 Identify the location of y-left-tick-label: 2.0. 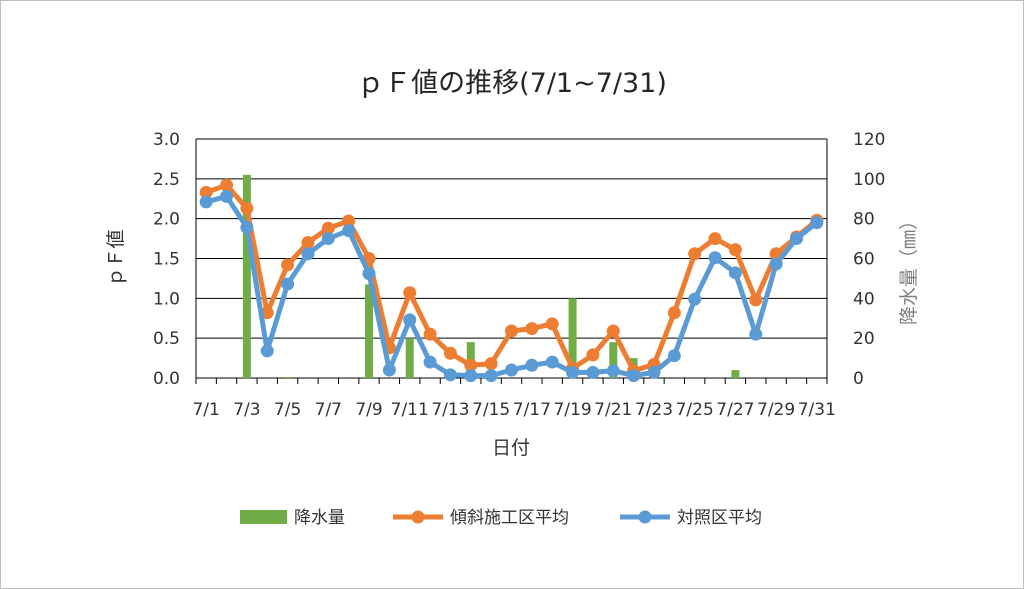
(166, 220).